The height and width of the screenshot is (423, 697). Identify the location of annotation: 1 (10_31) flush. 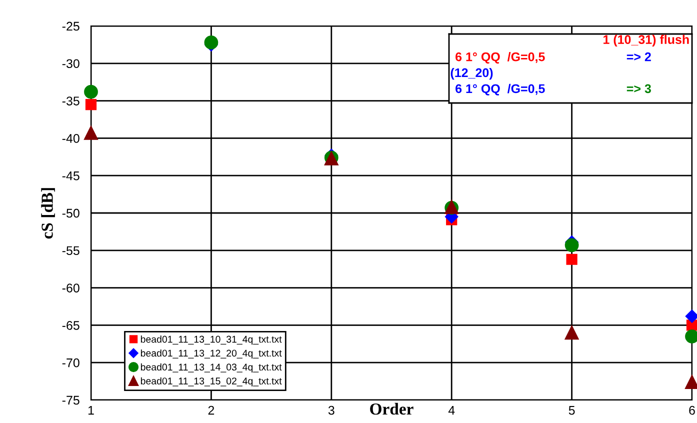
(646, 40).